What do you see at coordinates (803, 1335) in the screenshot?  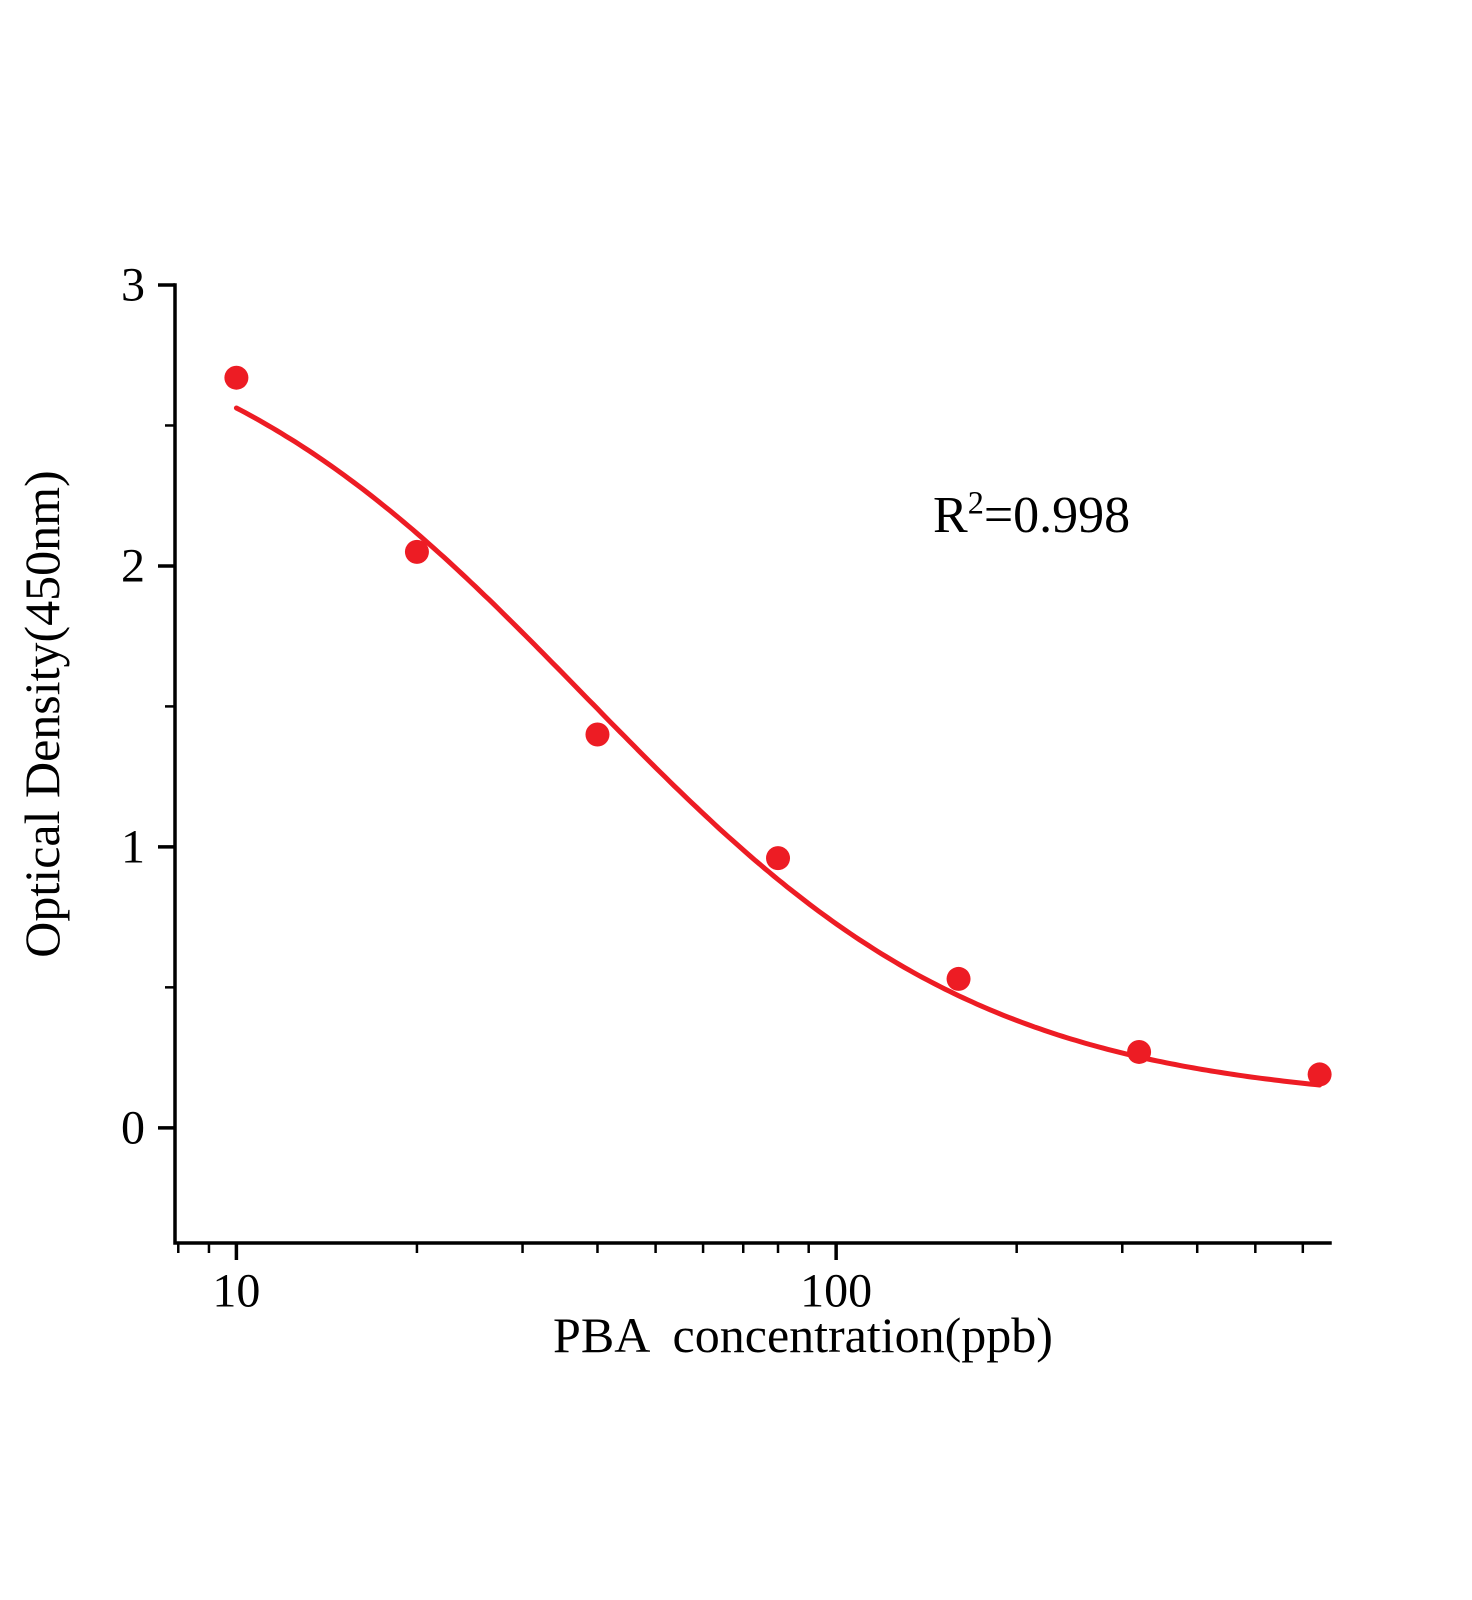 I see `x-axis-label: PBA concentration(ppb)` at bounding box center [803, 1335].